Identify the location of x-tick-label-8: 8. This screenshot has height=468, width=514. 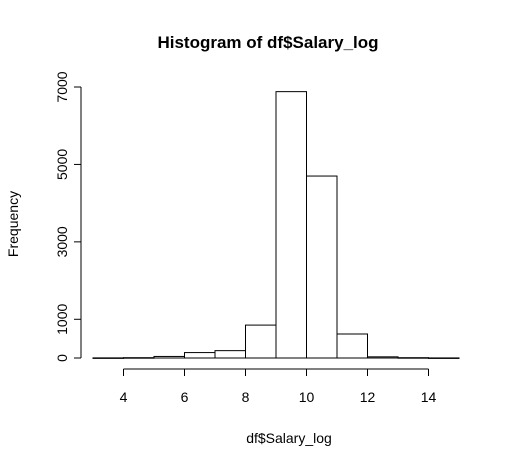
(246, 397).